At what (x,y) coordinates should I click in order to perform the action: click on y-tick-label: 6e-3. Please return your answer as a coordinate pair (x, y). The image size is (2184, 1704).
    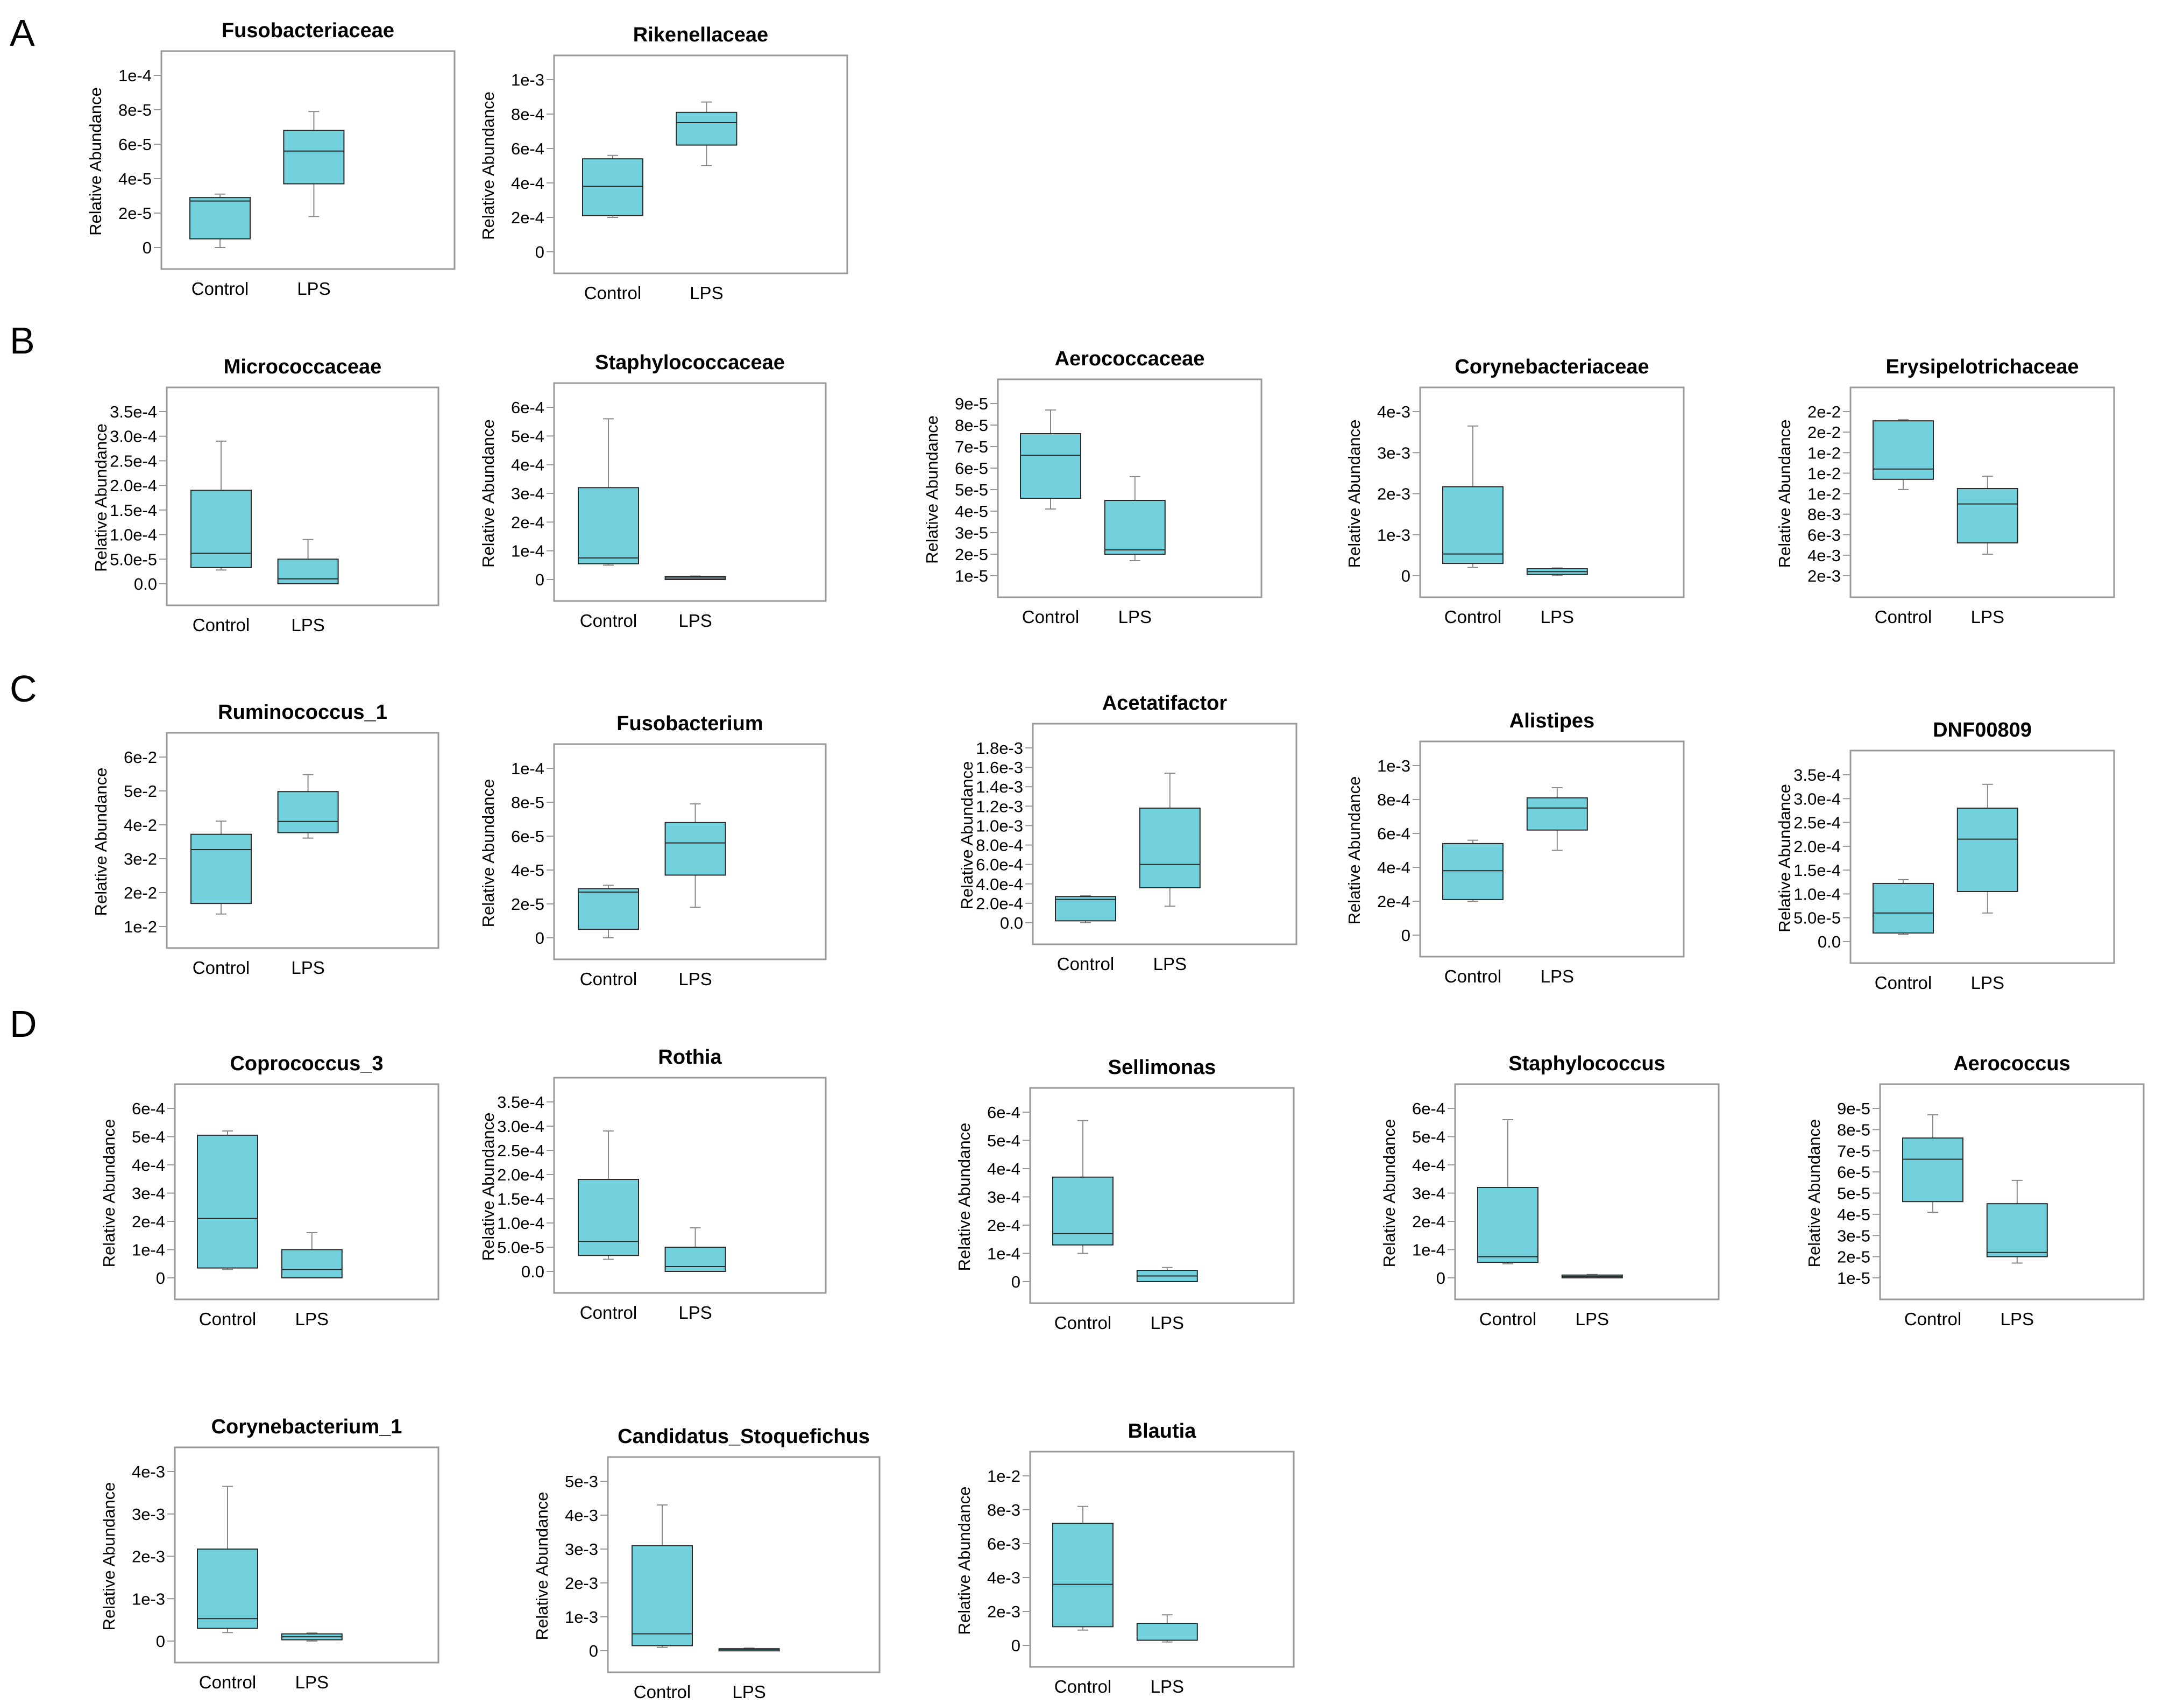
    Looking at the image, I should click on (1003, 1544).